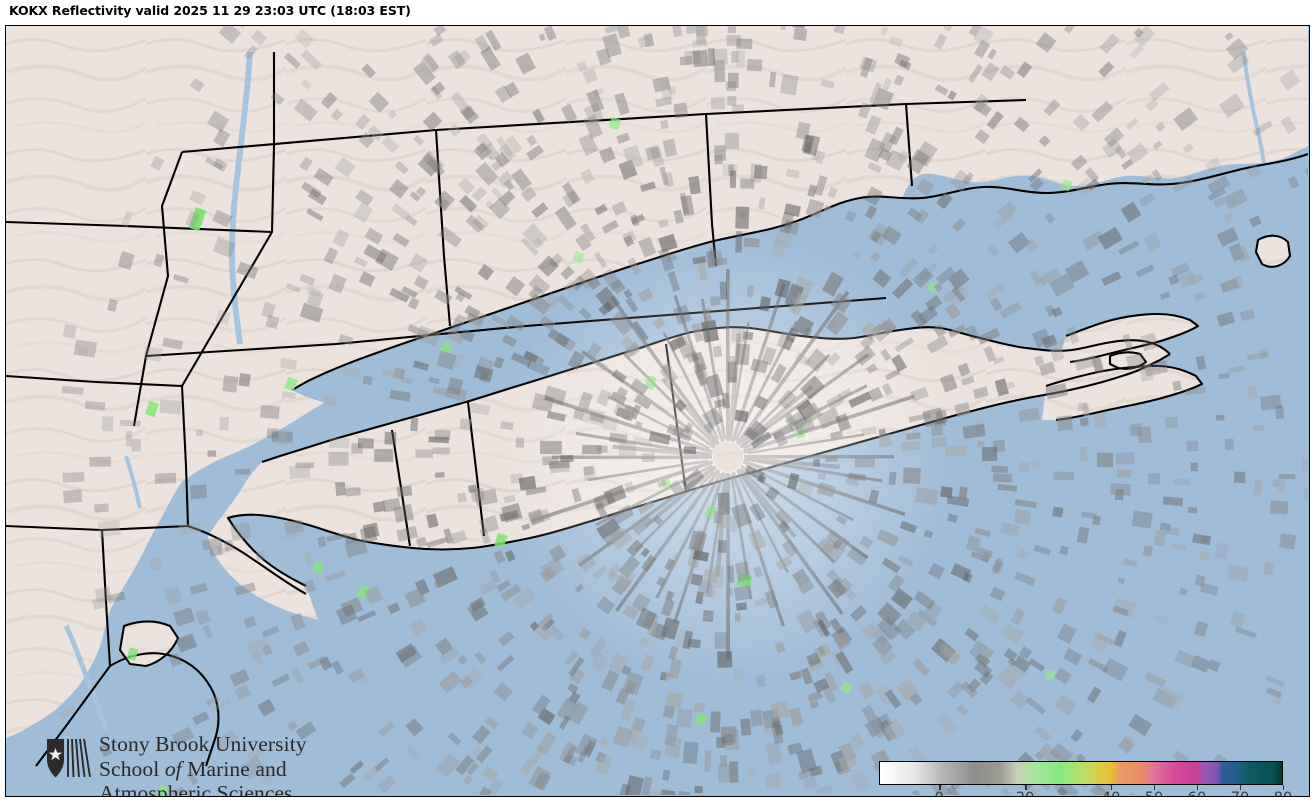 The image size is (1316, 811). I want to click on colorbar-tick-label: 50, so click(1154, 793).